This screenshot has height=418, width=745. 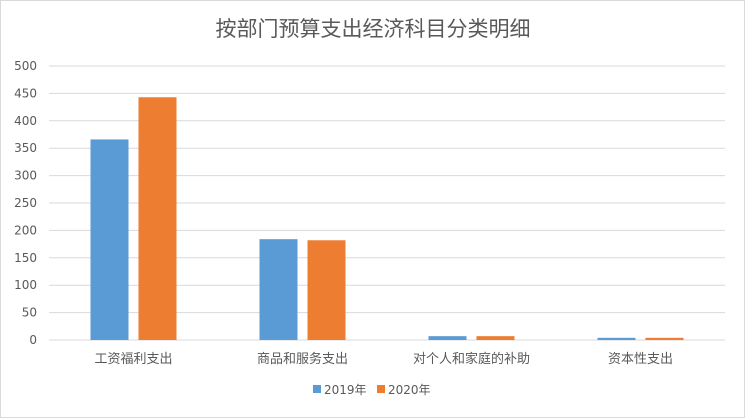 I want to click on y-tick-label: 150, so click(x=25, y=258).